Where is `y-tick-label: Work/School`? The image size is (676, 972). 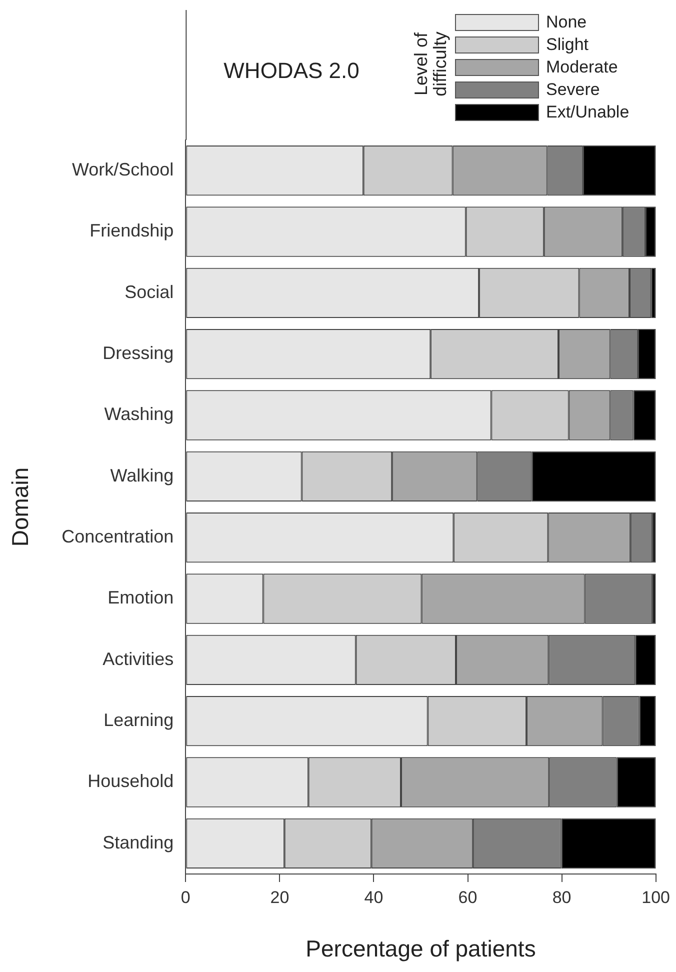
y-tick-label: Work/School is located at coordinates (123, 170).